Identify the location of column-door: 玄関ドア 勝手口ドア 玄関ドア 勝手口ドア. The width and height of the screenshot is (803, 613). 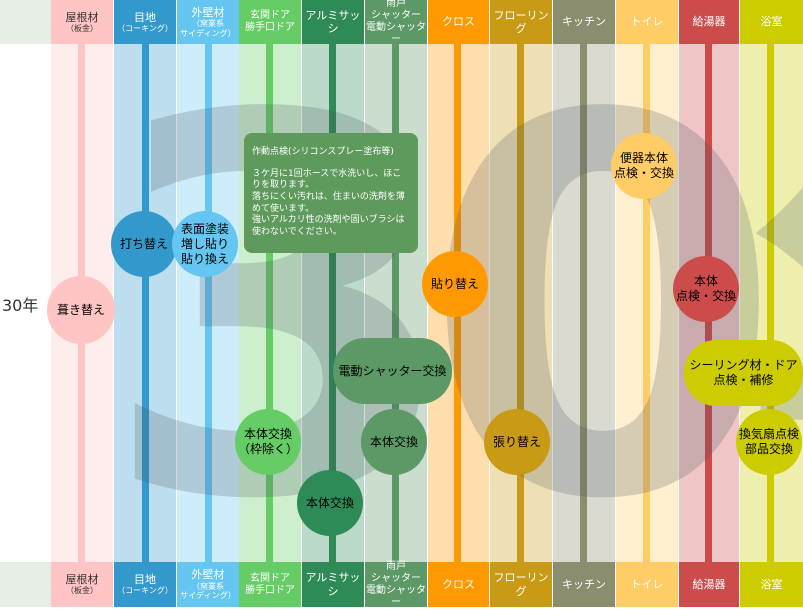
(270, 303).